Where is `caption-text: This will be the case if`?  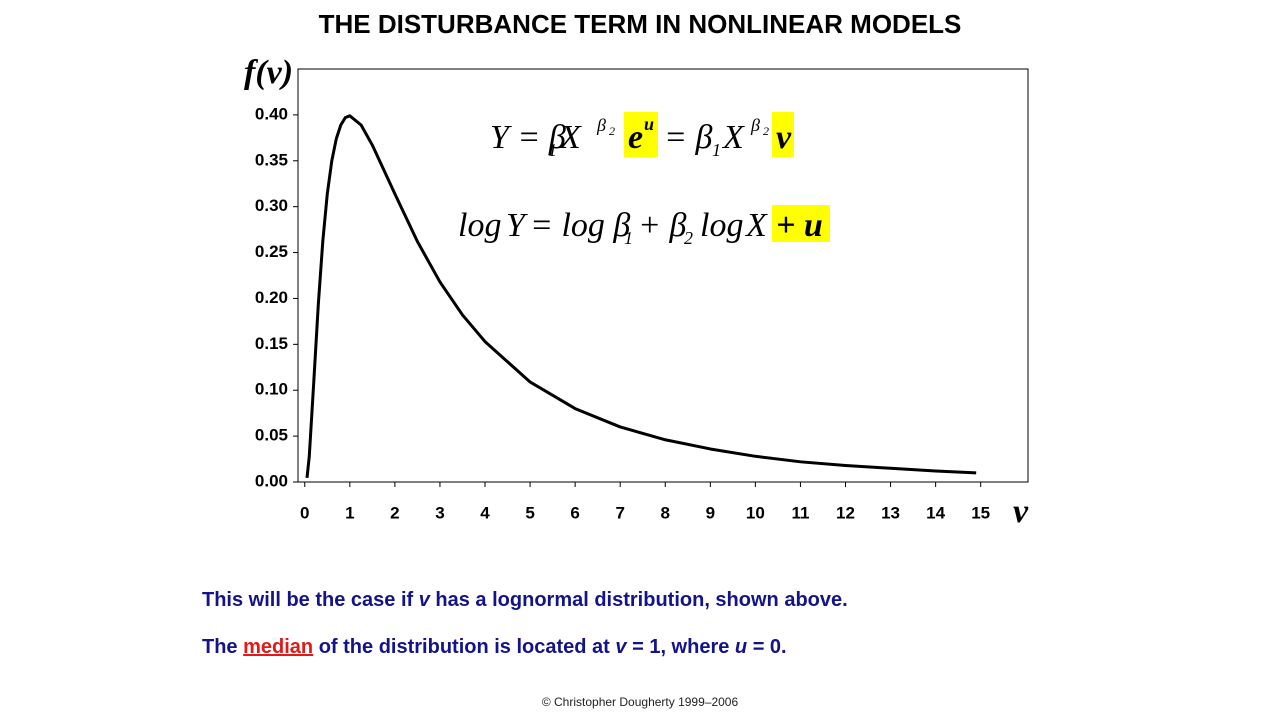 caption-text: This will be the case if is located at coordinates (310, 600).